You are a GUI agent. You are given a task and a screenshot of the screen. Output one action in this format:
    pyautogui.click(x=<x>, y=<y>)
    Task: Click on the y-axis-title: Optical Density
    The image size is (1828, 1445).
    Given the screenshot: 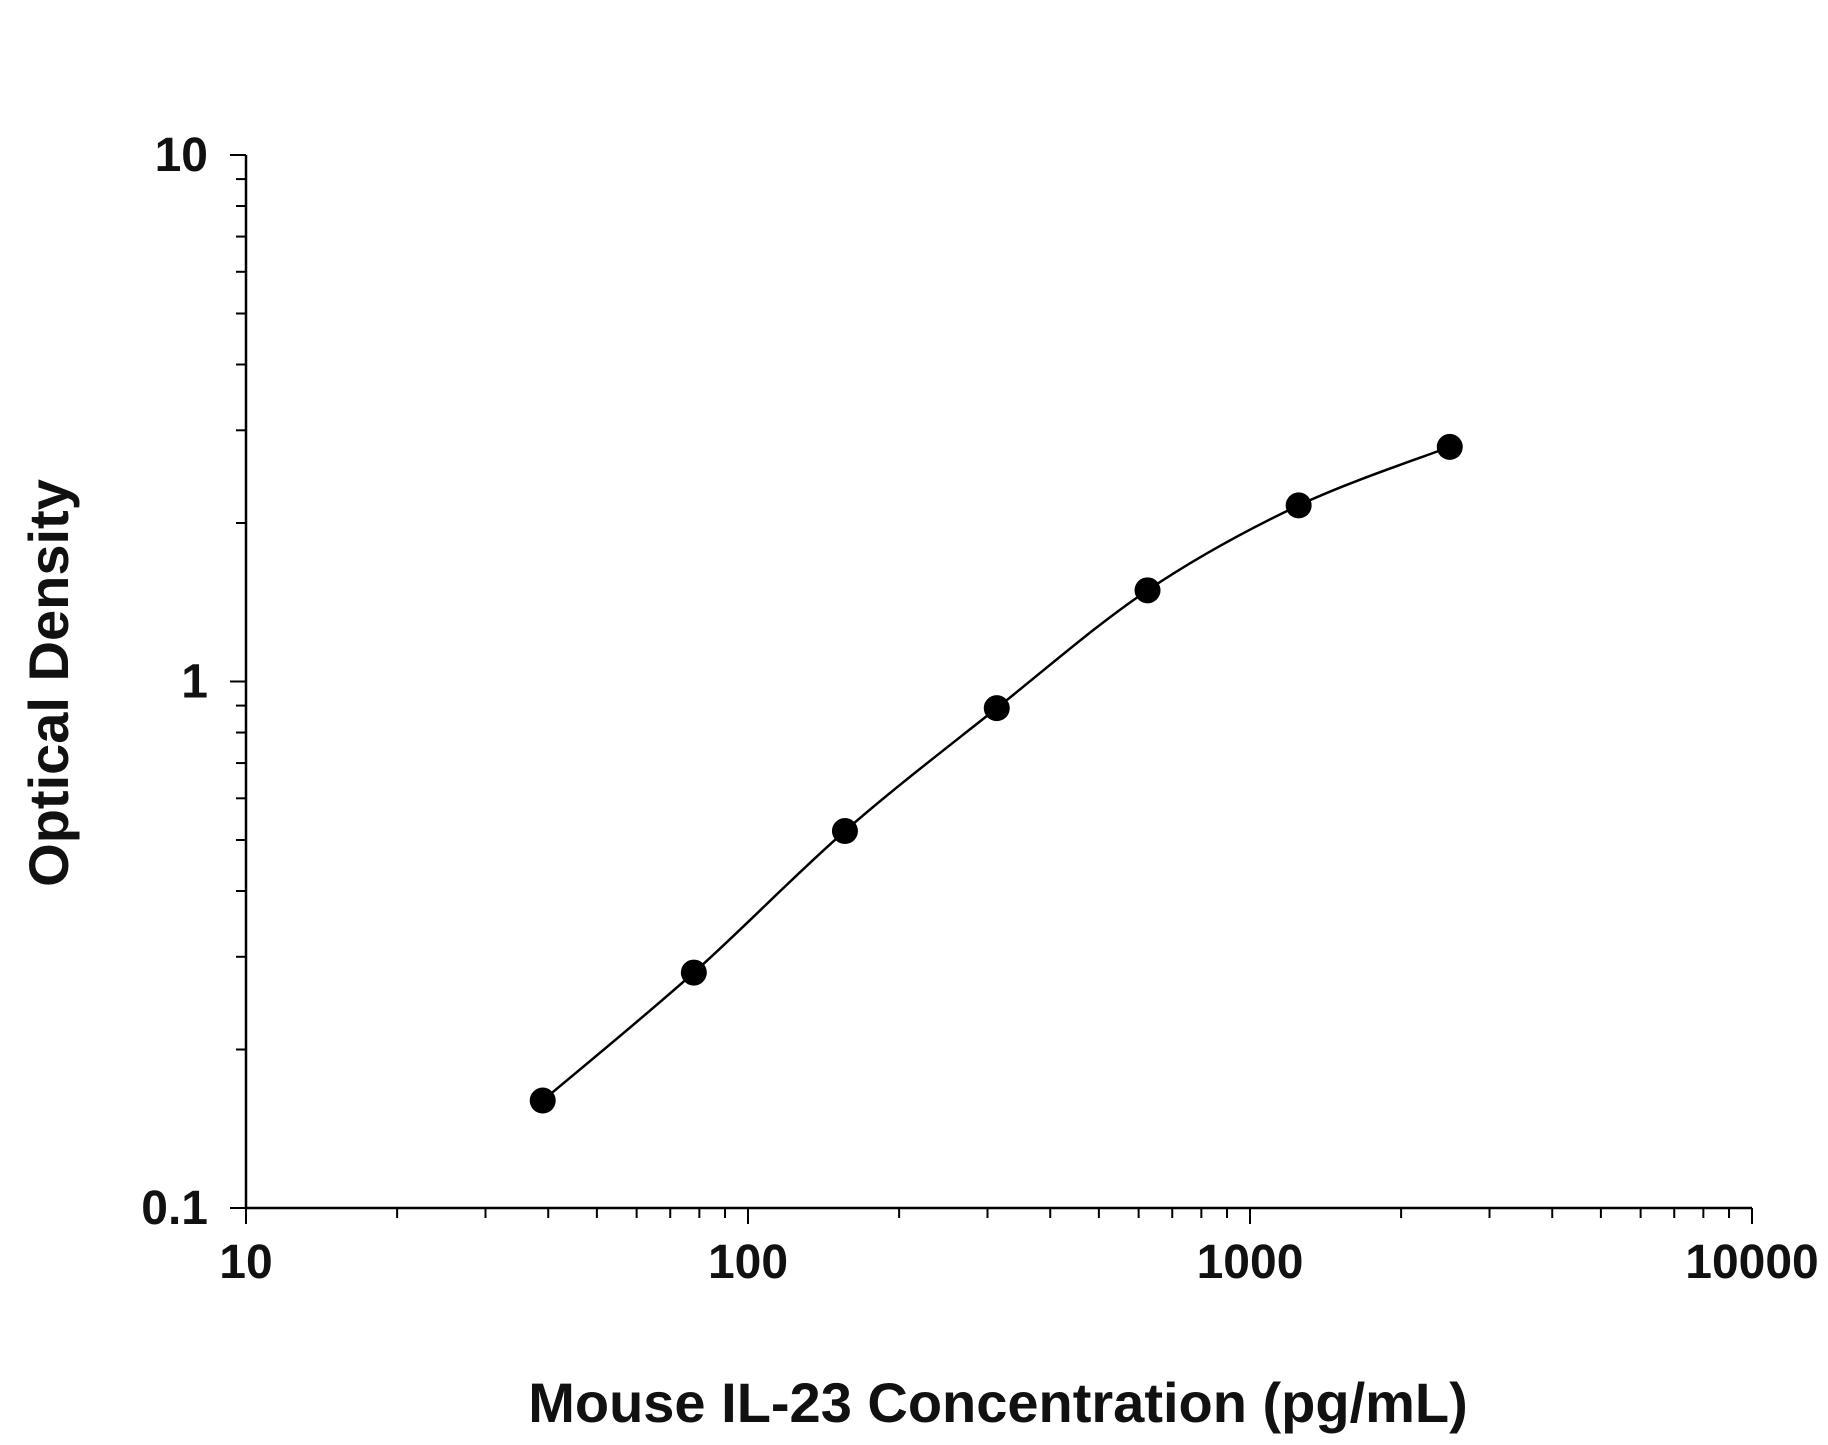 What is the action you would take?
    pyautogui.click(x=48, y=683)
    